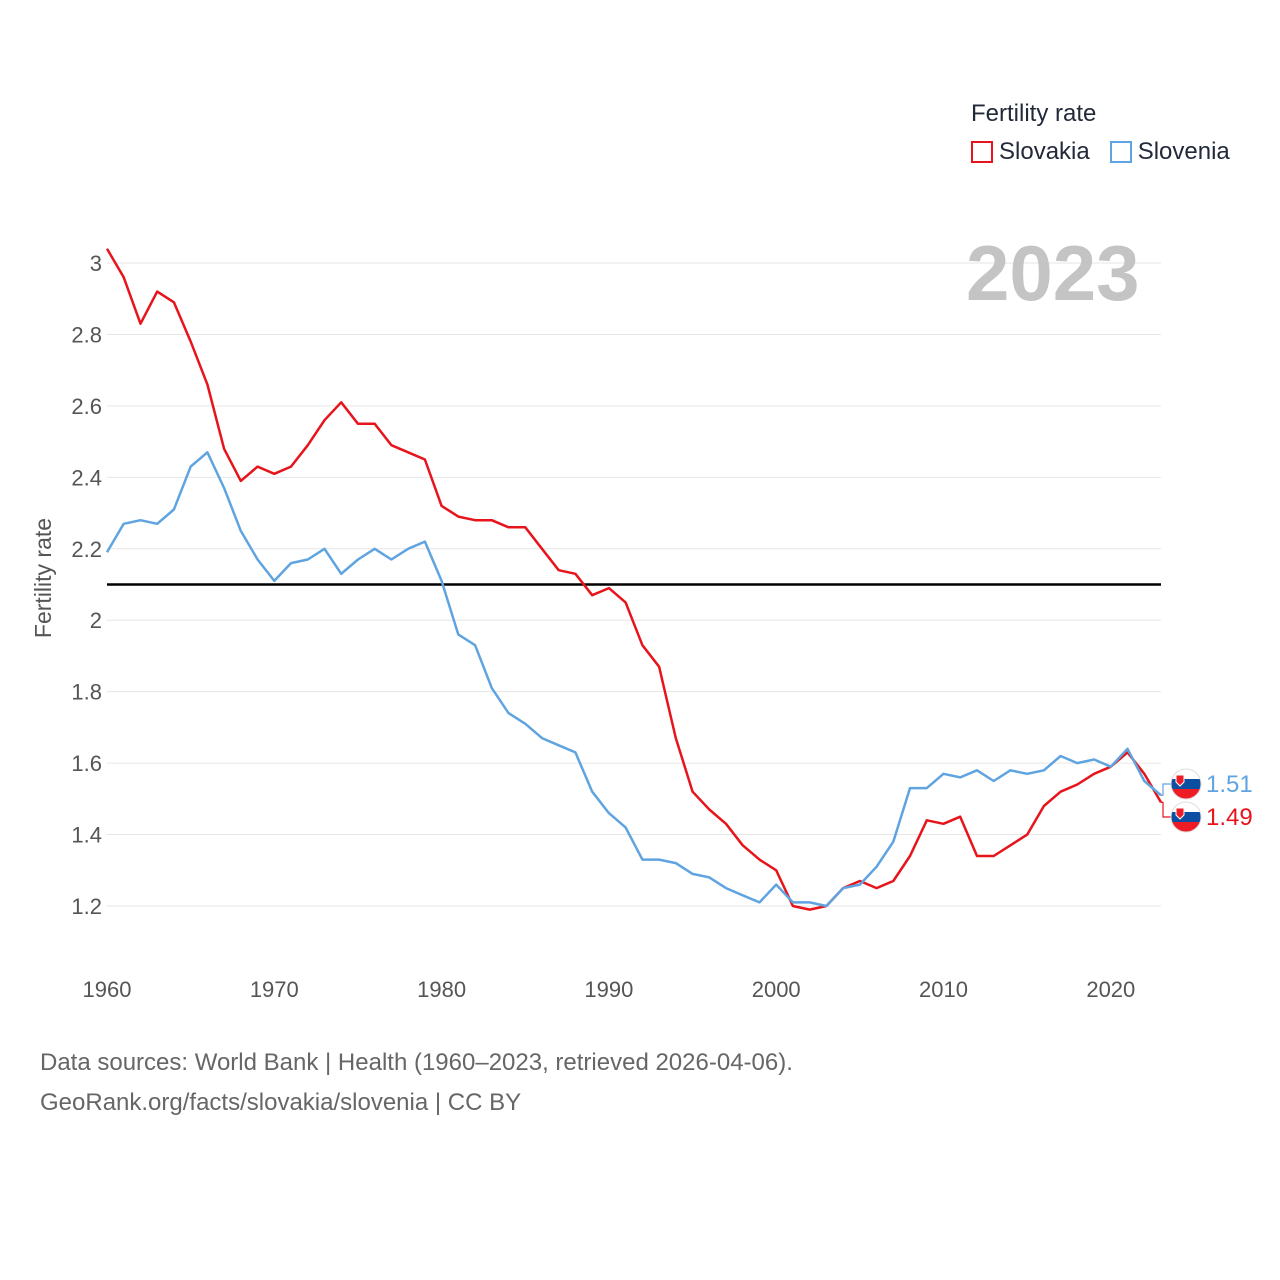  I want to click on x-tick-label-1970: 1970, so click(274, 989).